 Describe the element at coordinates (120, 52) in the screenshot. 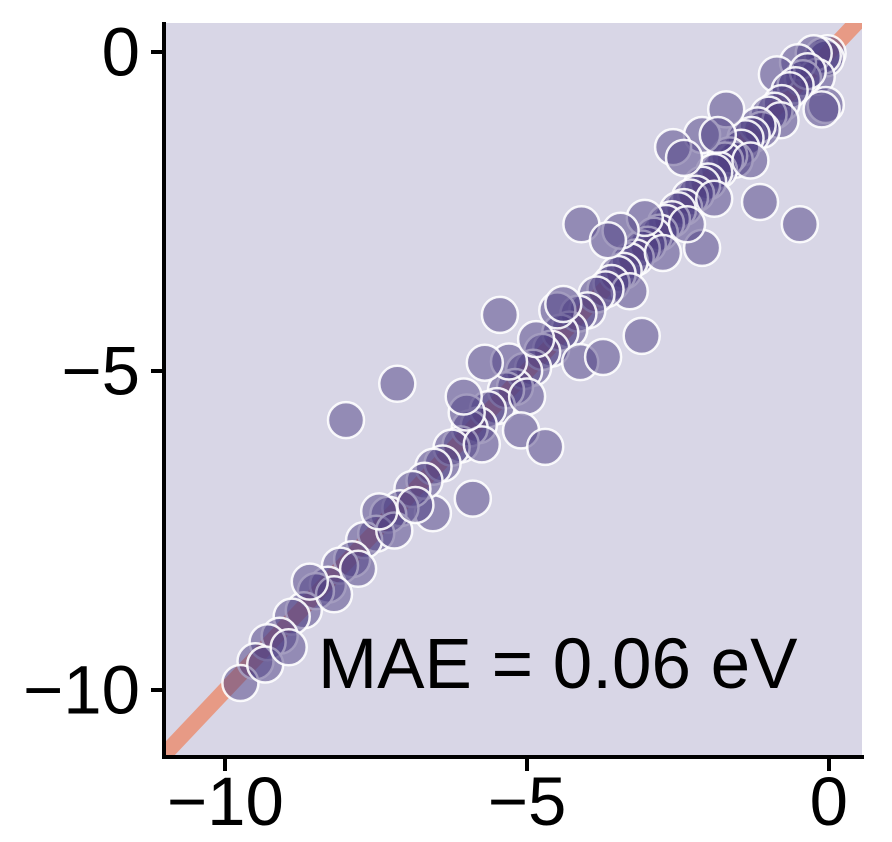

I see `y-tick-label-zero: 0` at that location.